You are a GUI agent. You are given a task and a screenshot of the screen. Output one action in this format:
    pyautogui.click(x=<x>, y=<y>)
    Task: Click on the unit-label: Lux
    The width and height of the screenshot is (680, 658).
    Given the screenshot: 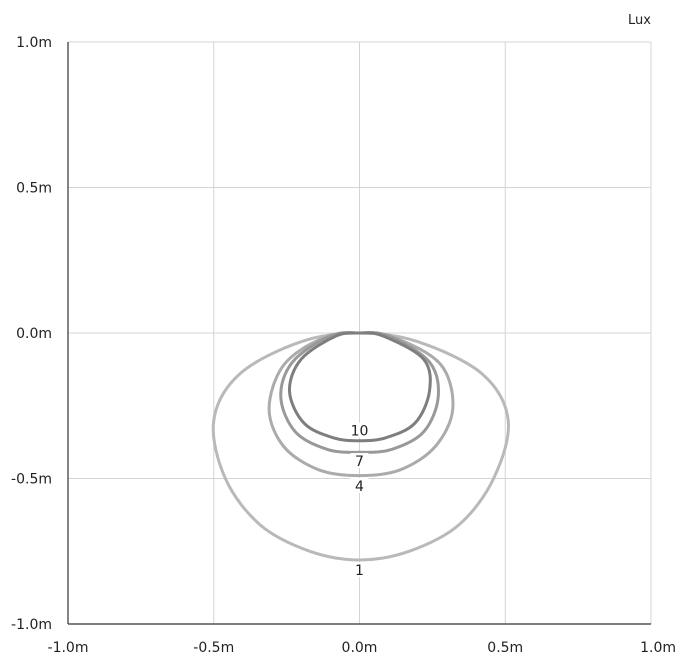 What is the action you would take?
    pyautogui.click(x=639, y=20)
    